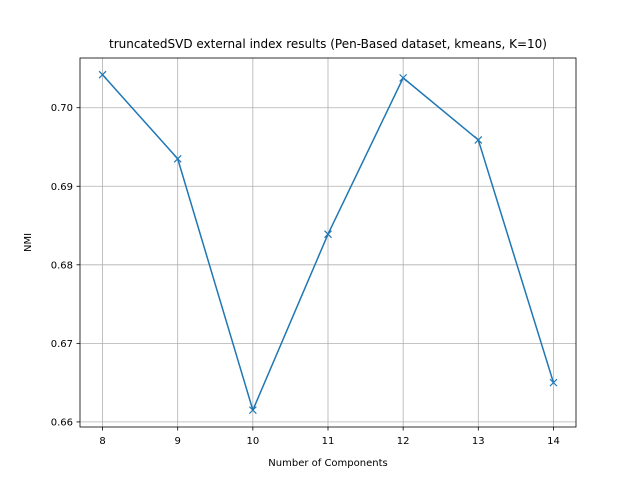 The height and width of the screenshot is (480, 640). Describe the element at coordinates (102, 441) in the screenshot. I see `x-tick-label: 8` at that location.